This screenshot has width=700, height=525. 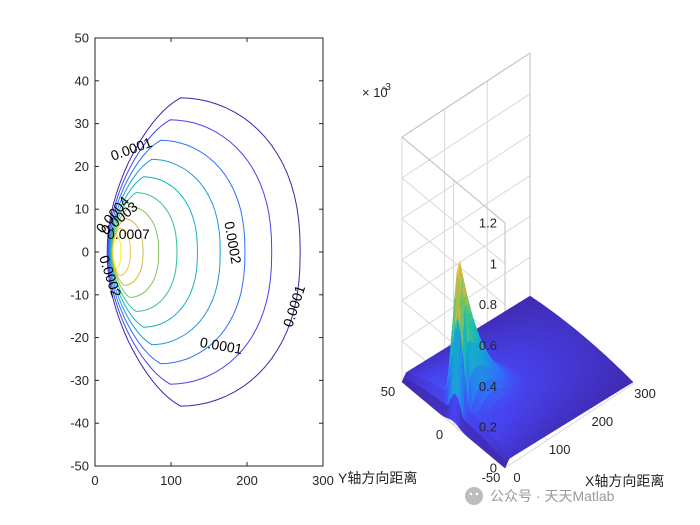 I want to click on contour-level-label: 0.0001, so click(x=221, y=345).